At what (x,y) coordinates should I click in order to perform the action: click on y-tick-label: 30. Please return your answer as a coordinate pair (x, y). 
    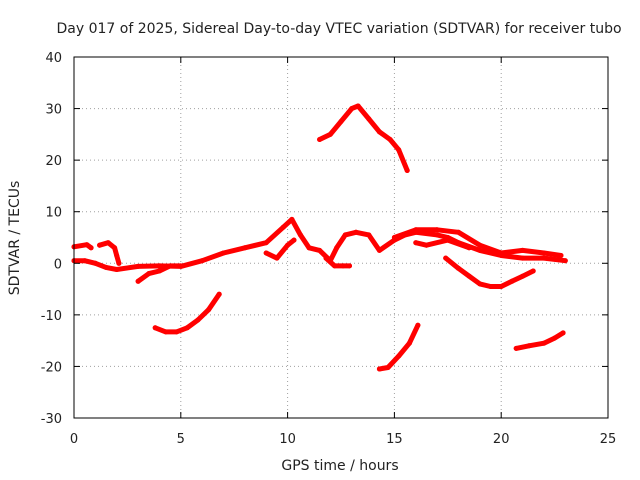
    Looking at the image, I should click on (53, 110).